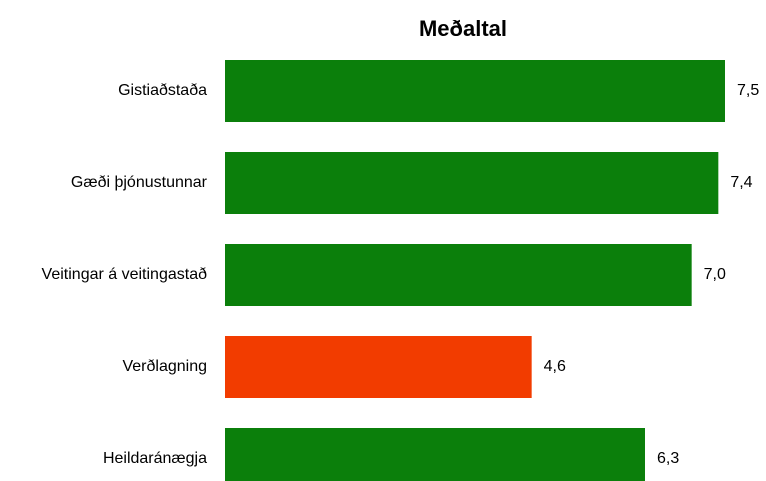 The width and height of the screenshot is (766, 481). I want to click on category-label: Veitingar á veitingastað, so click(125, 274).